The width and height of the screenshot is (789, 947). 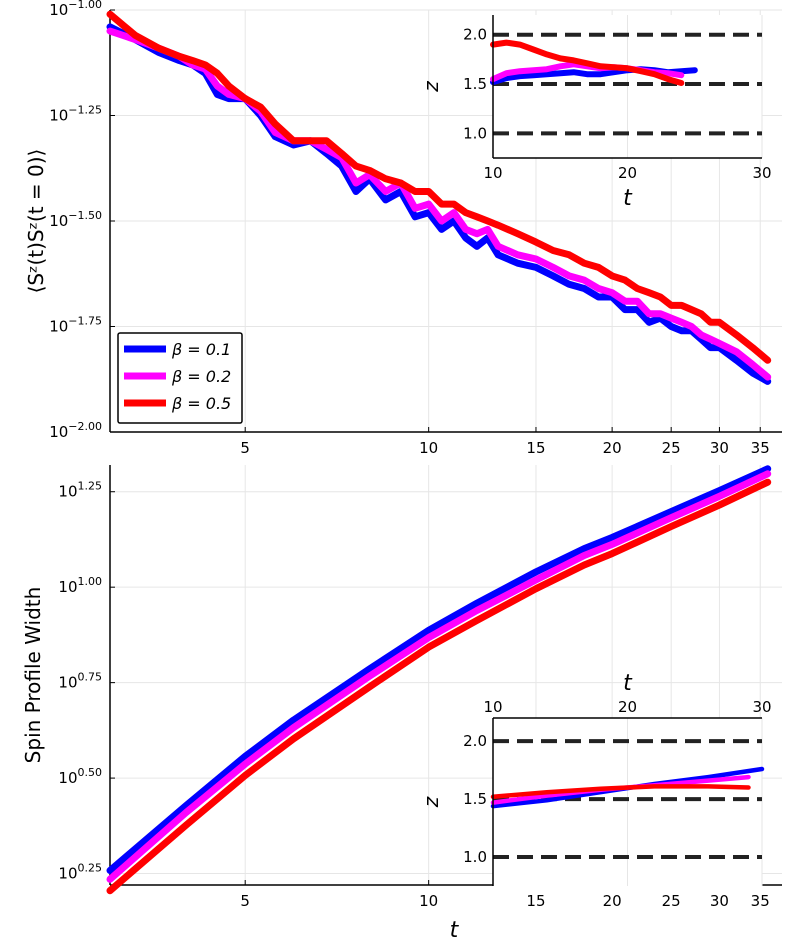 I want to click on y-tick-exponent: 1.00, so click(x=90, y=581).